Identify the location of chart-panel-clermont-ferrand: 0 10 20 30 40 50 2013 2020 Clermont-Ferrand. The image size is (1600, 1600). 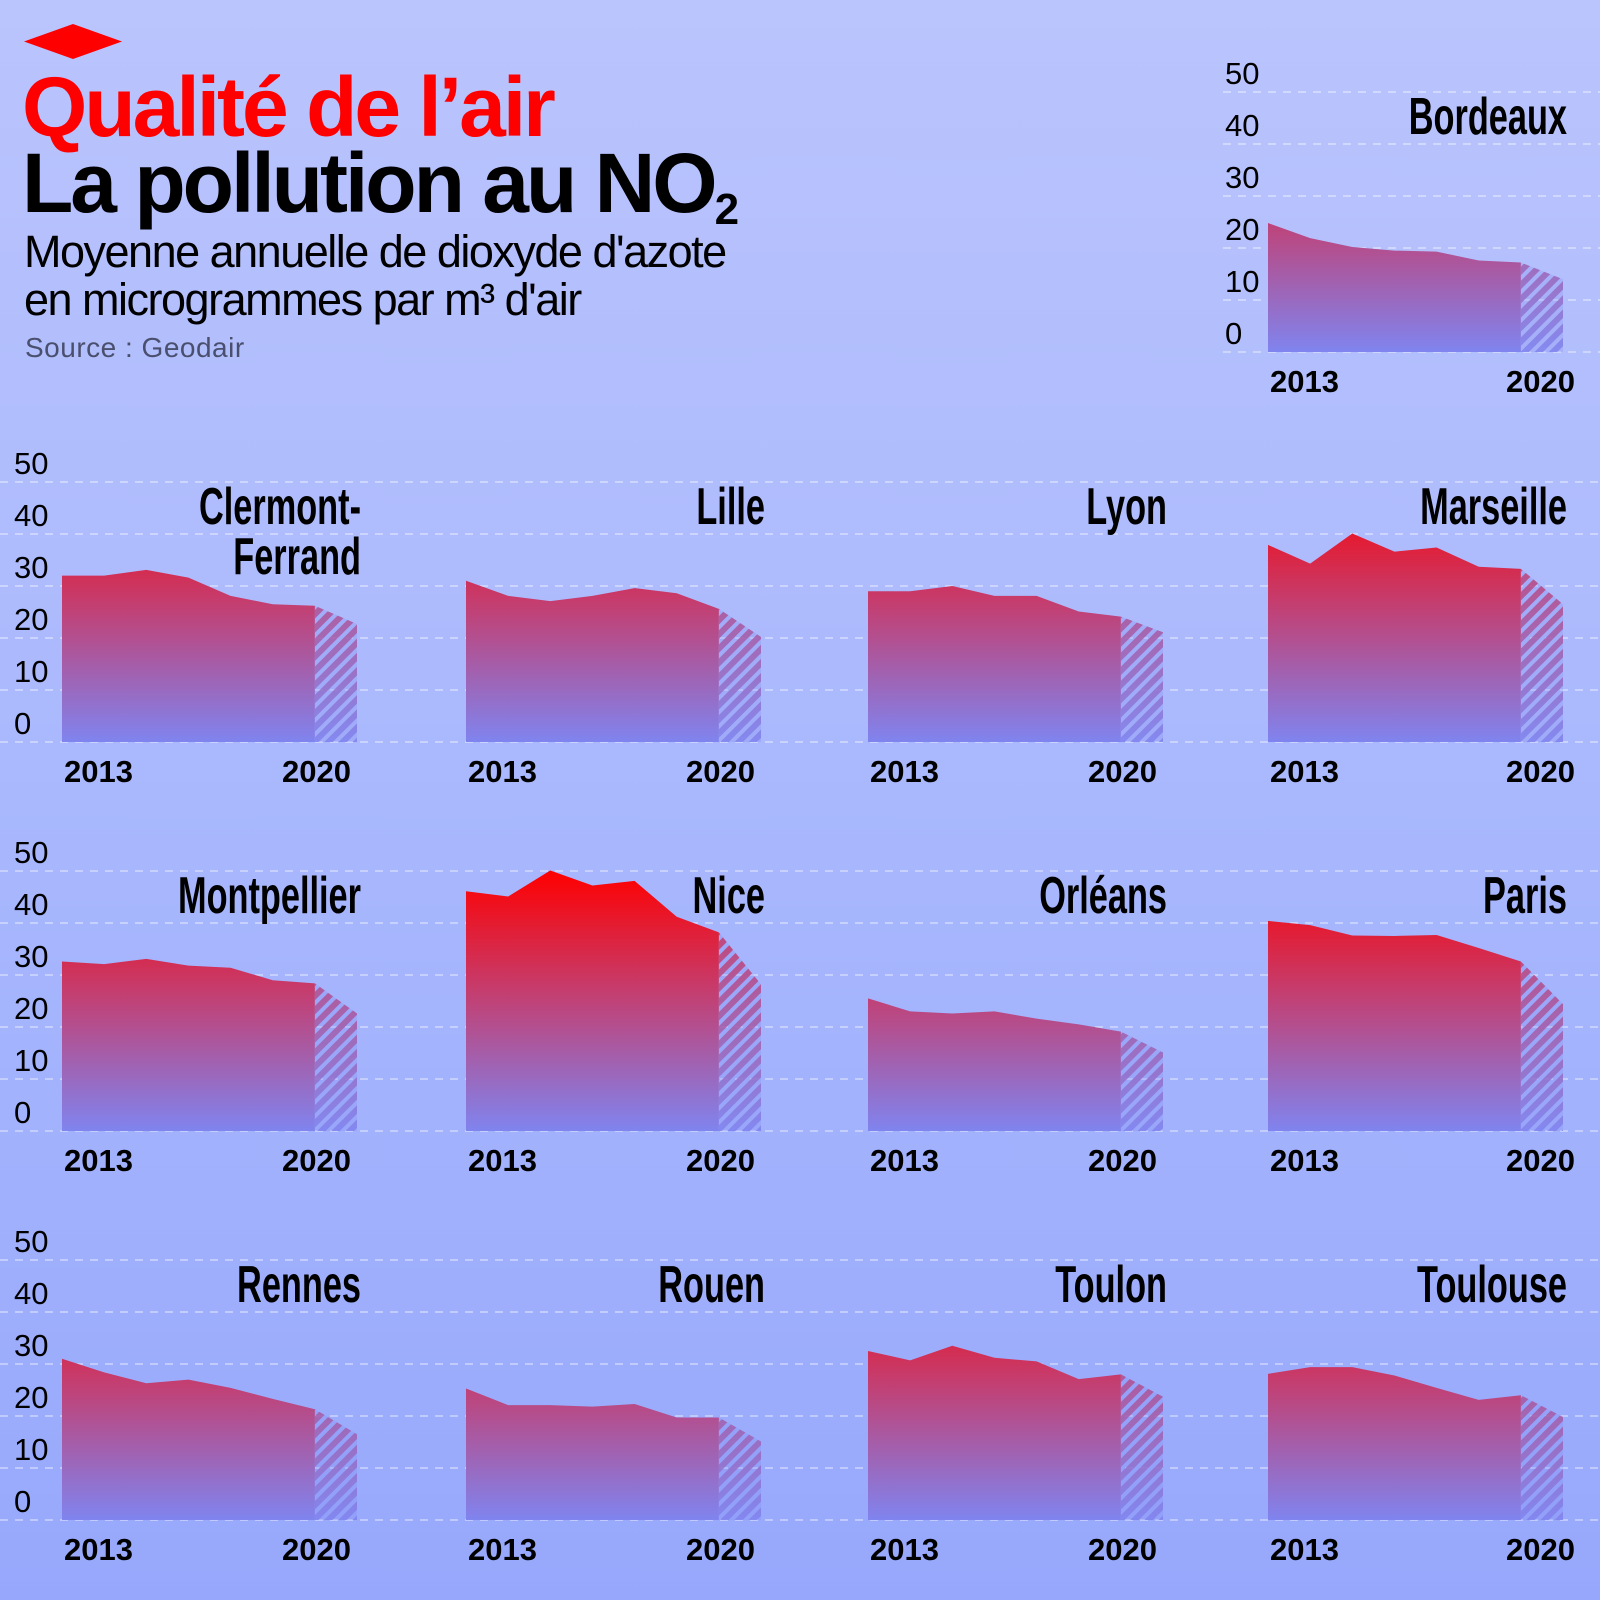
(187, 617).